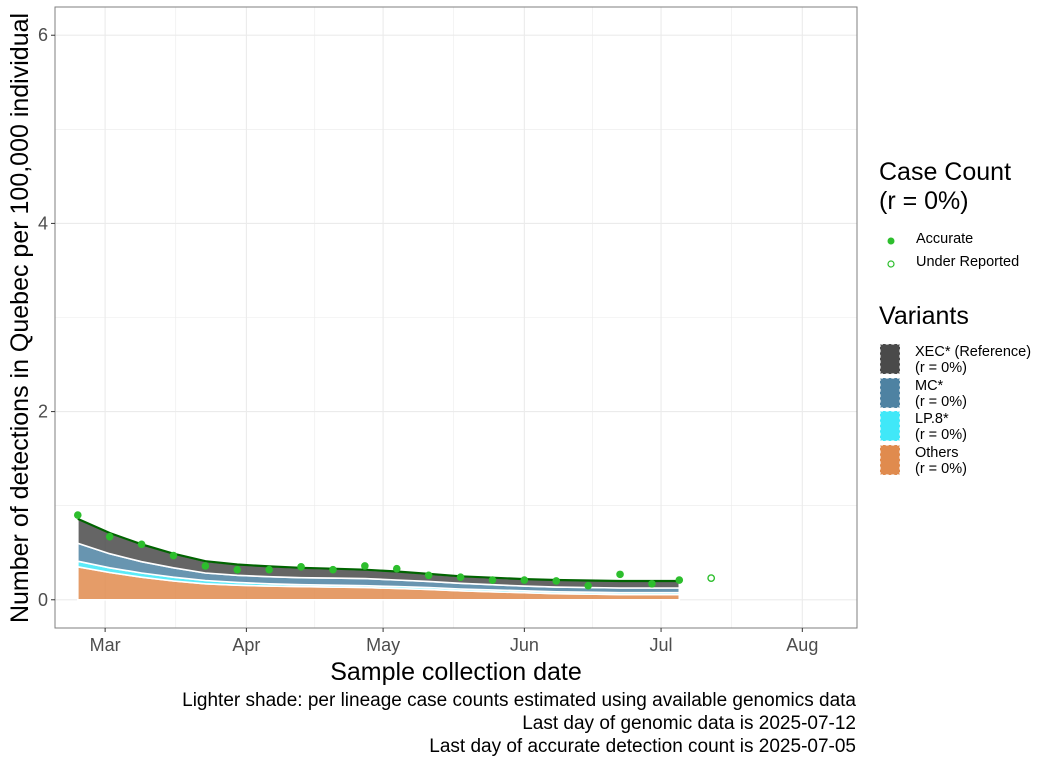 The height and width of the screenshot is (768, 1056). Describe the element at coordinates (711, 578) in the screenshot. I see `under-reported-point` at that location.